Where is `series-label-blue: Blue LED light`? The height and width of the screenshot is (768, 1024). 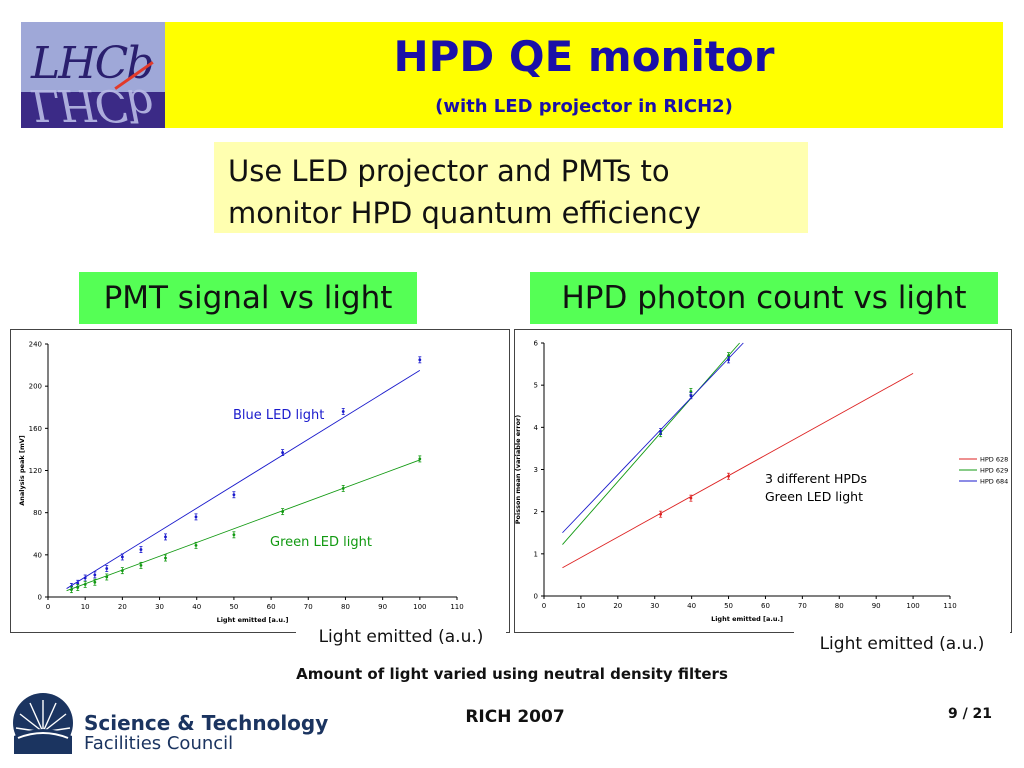 series-label-blue: Blue LED light is located at coordinates (278, 415).